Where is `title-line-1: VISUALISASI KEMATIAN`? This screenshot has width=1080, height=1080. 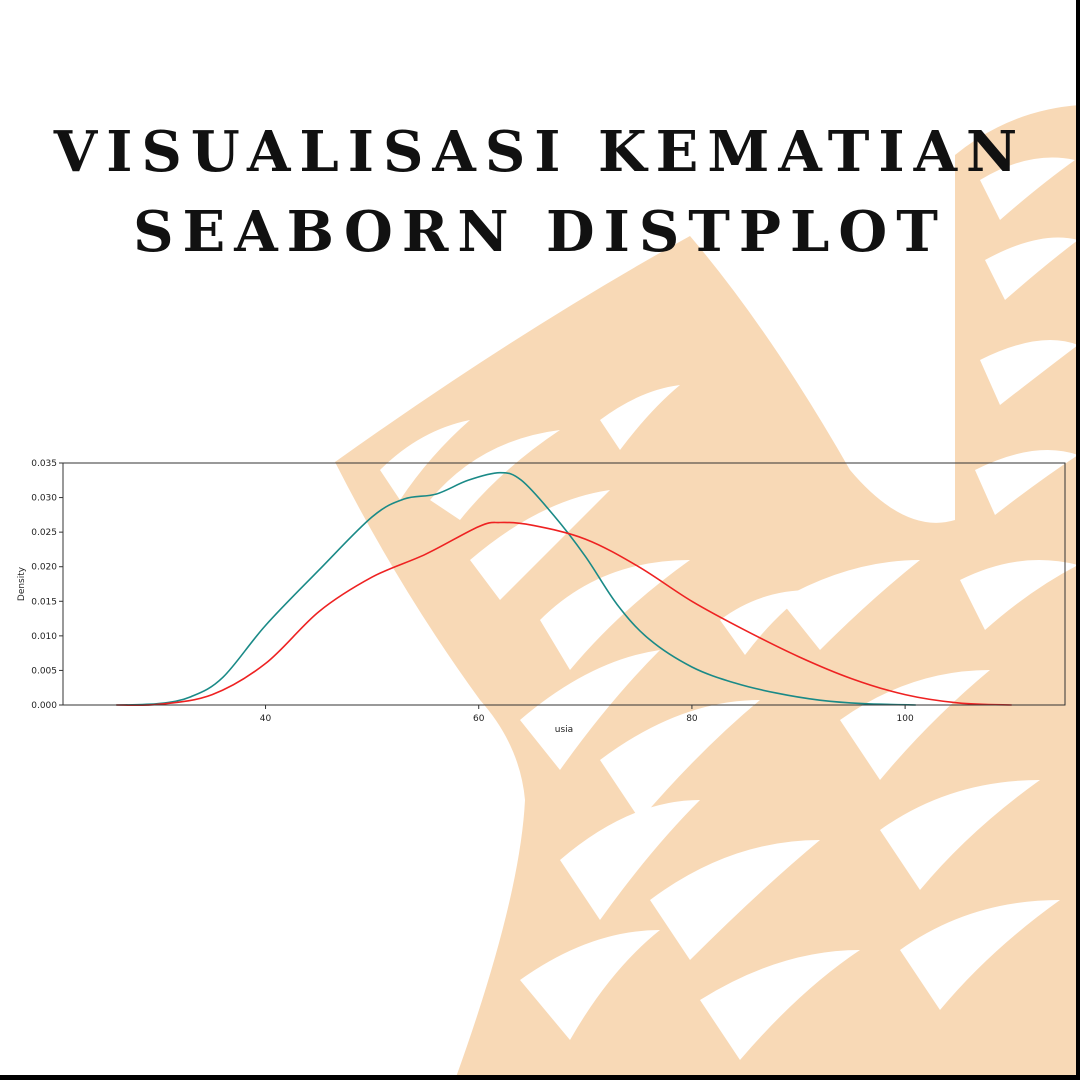
title-line-1: VISUALISASI KEMATIAN is located at coordinates (540, 152).